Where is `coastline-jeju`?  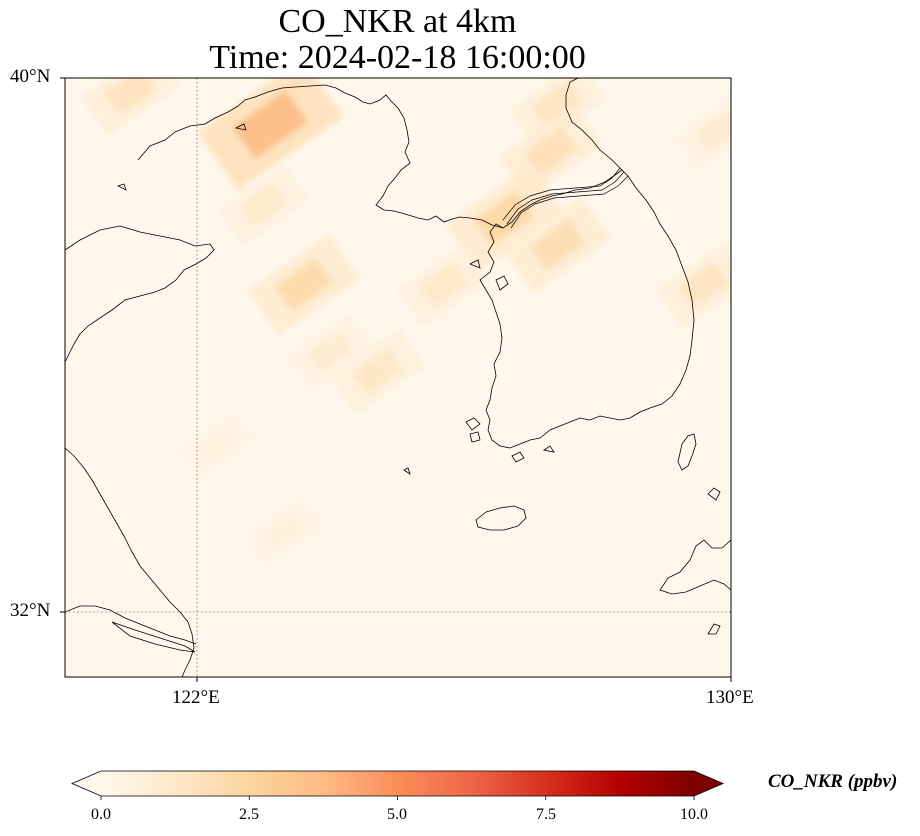
coastline-jeju is located at coordinates (501, 518).